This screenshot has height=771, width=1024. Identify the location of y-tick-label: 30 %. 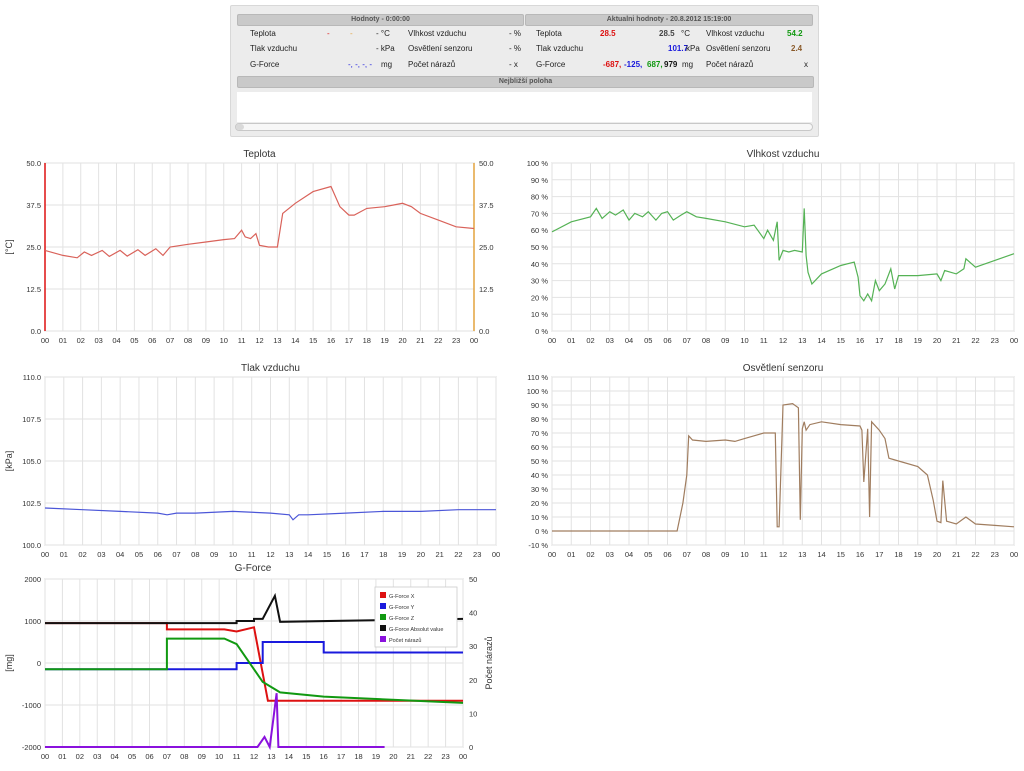
(539, 489).